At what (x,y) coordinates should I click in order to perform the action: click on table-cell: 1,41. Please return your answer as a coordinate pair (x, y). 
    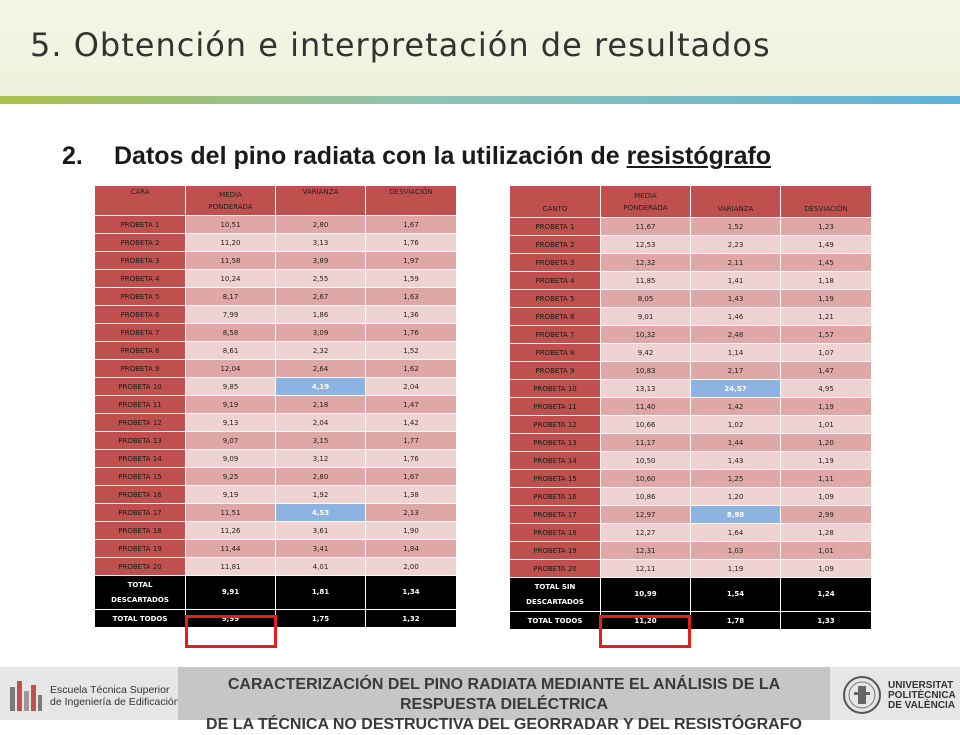
    Looking at the image, I should click on (736, 281).